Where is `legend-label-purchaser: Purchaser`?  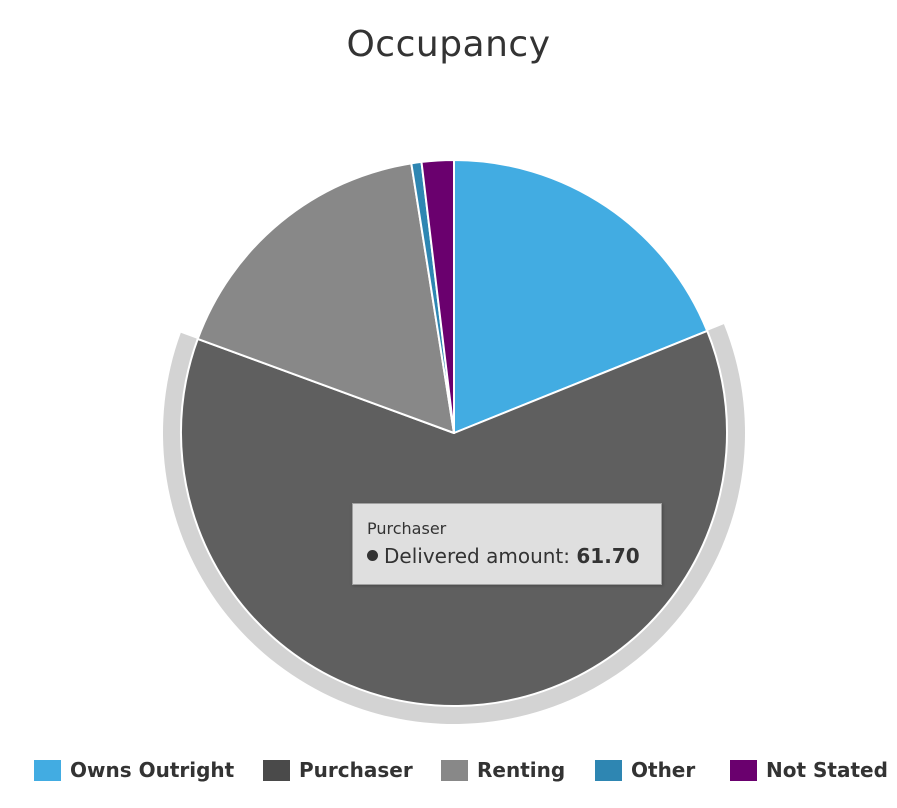 legend-label-purchaser: Purchaser is located at coordinates (356, 770).